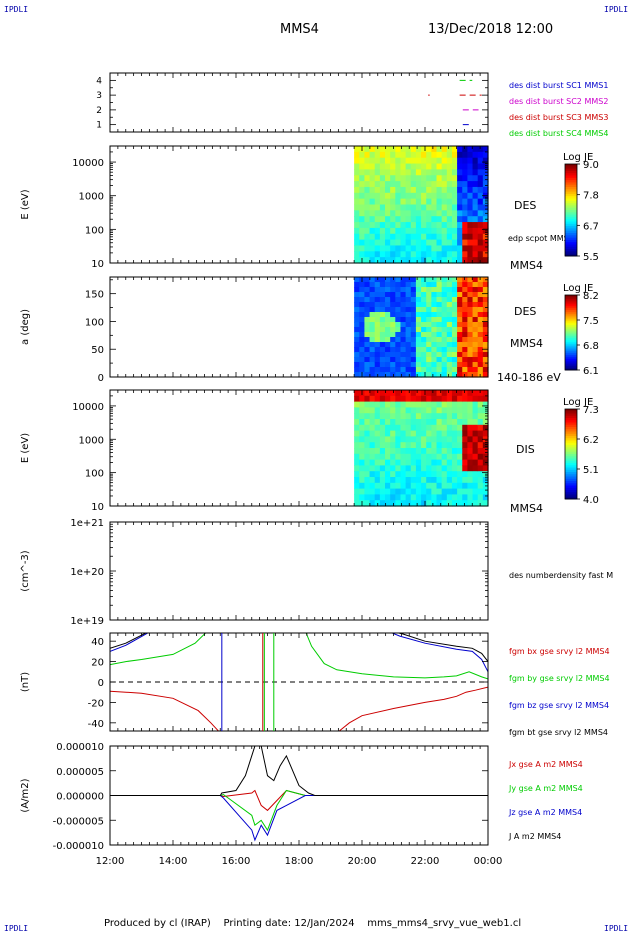 The height and width of the screenshot is (934, 630). What do you see at coordinates (591, 440) in the screenshot?
I see `dis-energy-colorbar-tick-label: 6.2` at bounding box center [591, 440].